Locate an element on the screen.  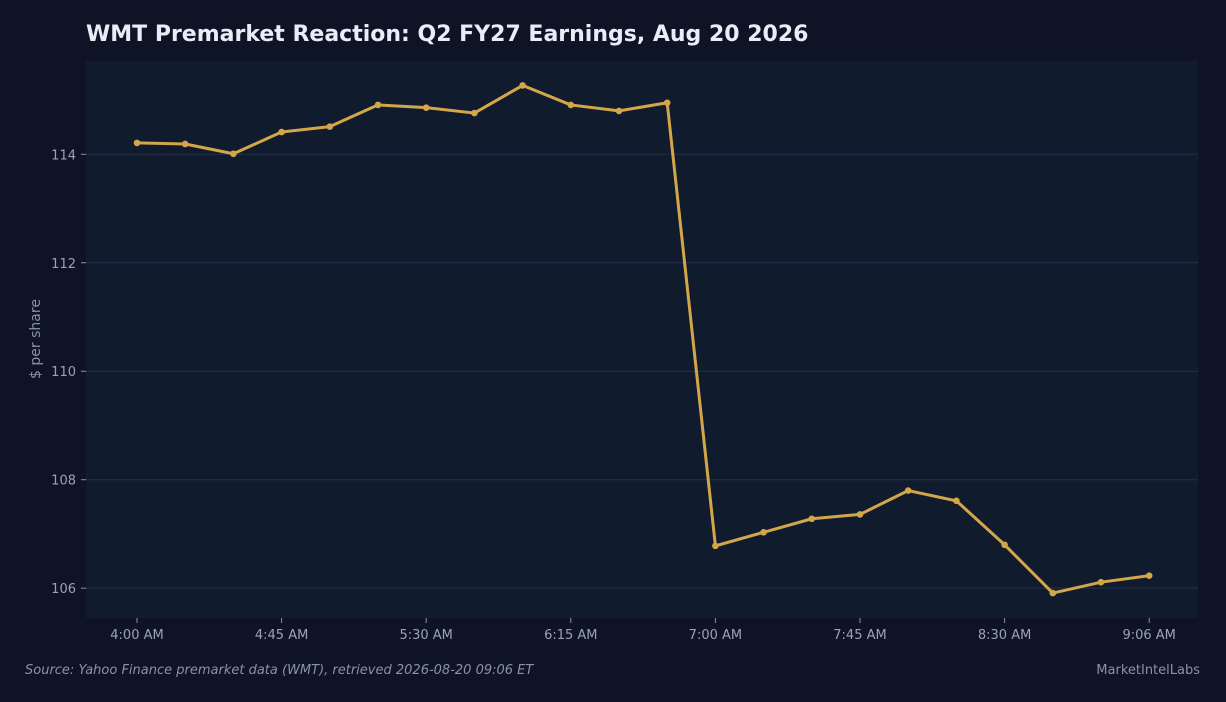
x-tick-label: 4:00 AM is located at coordinates (136, 635).